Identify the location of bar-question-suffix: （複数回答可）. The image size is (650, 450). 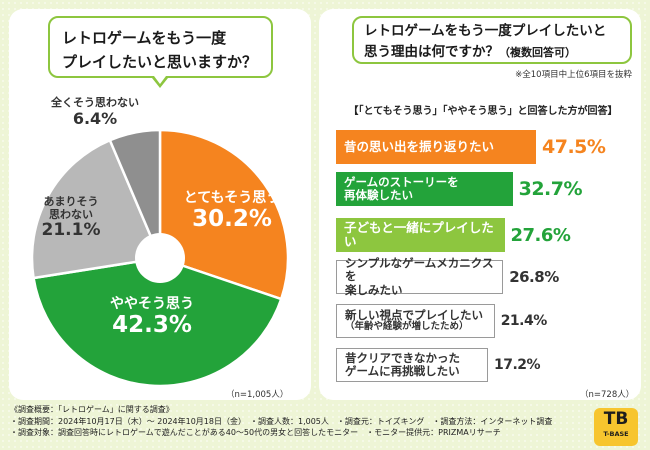
(537, 52).